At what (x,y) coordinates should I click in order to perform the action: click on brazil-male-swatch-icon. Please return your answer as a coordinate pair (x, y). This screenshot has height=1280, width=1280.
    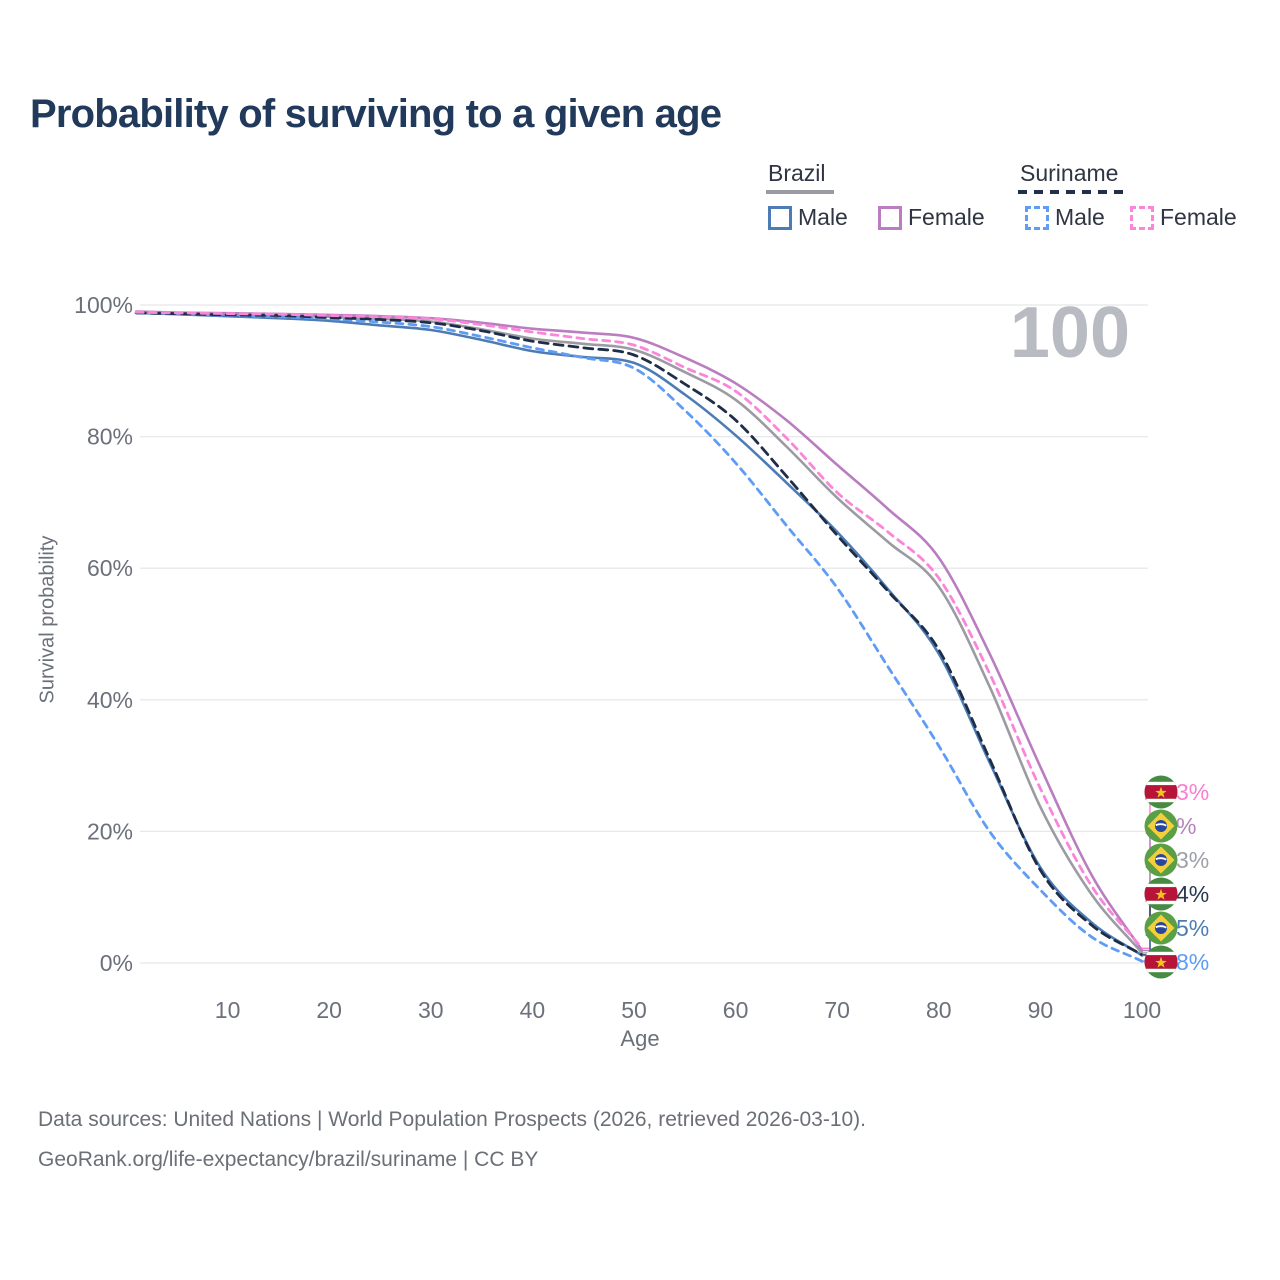
    Looking at the image, I should click on (780, 217).